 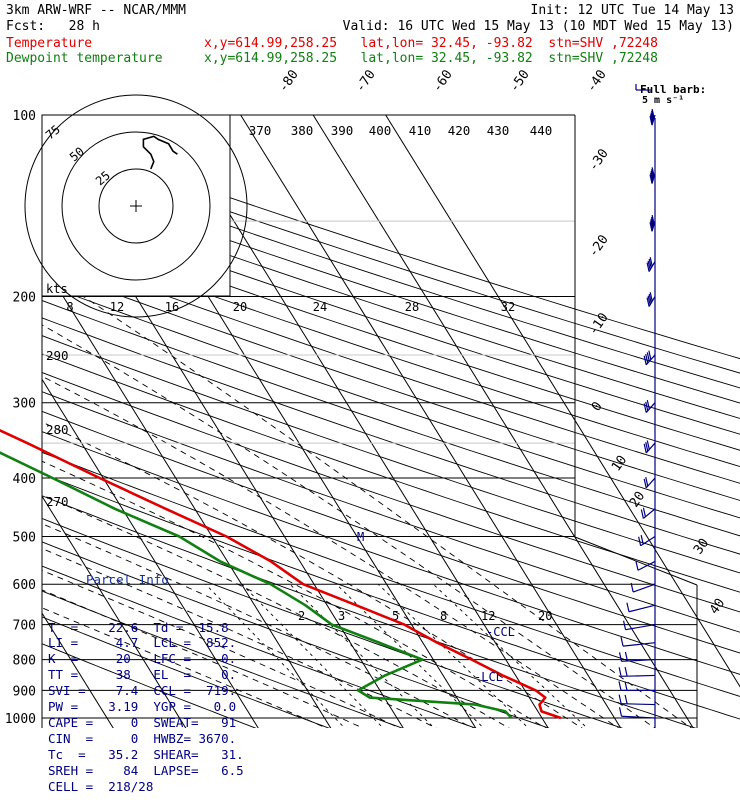 What do you see at coordinates (53, 26) in the screenshot?
I see `forecast-hour: Fcst: 28 h` at bounding box center [53, 26].